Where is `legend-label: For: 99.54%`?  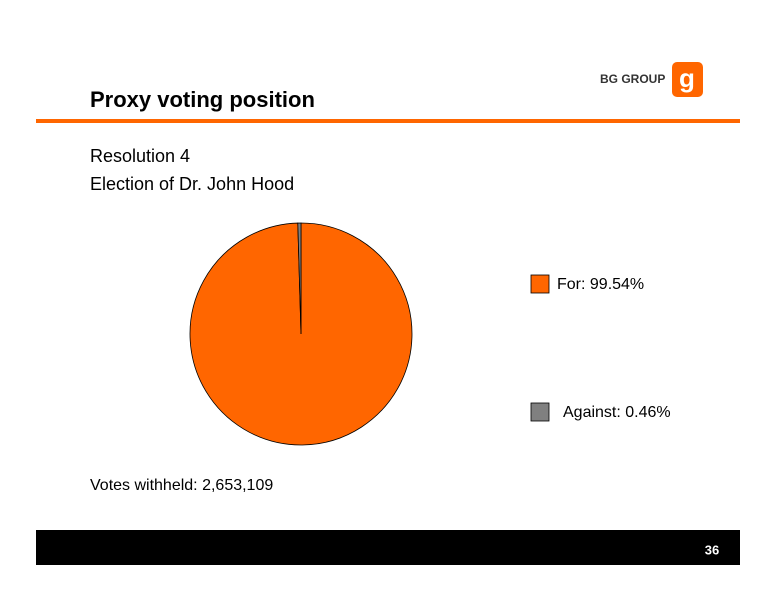
legend-label: For: 99.54% is located at coordinates (600, 284).